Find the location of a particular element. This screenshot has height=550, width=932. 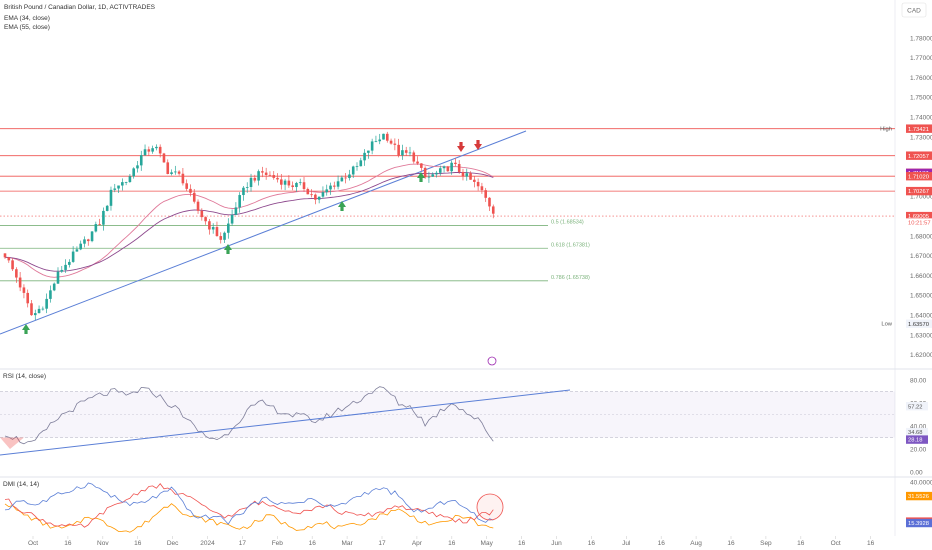

rsi-tick-label: 0.00 is located at coordinates (916, 472).